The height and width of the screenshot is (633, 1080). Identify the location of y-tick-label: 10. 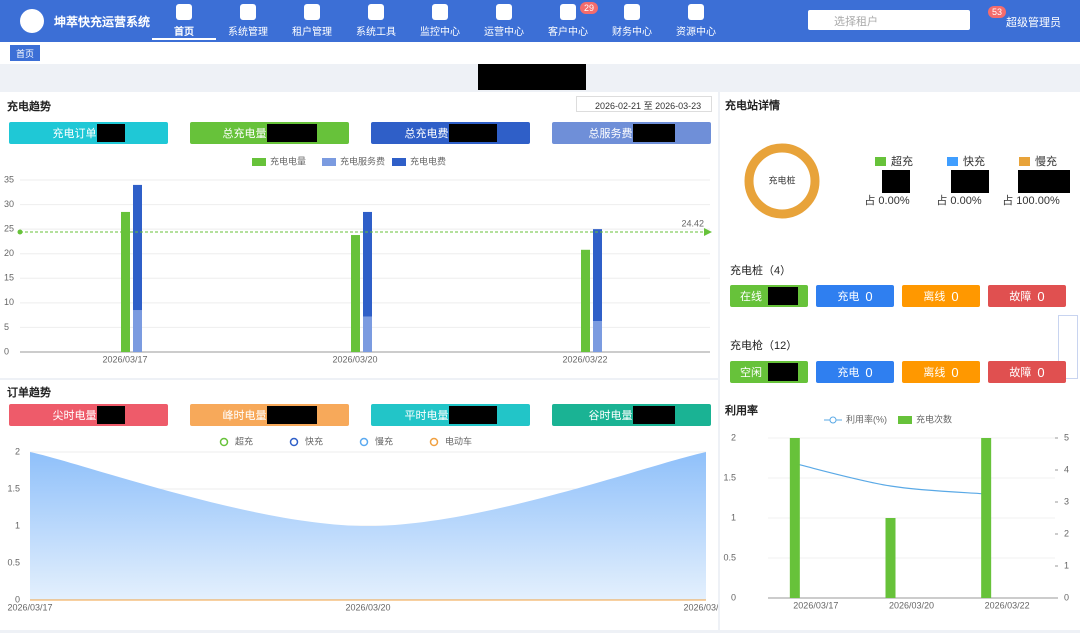
(9, 302).